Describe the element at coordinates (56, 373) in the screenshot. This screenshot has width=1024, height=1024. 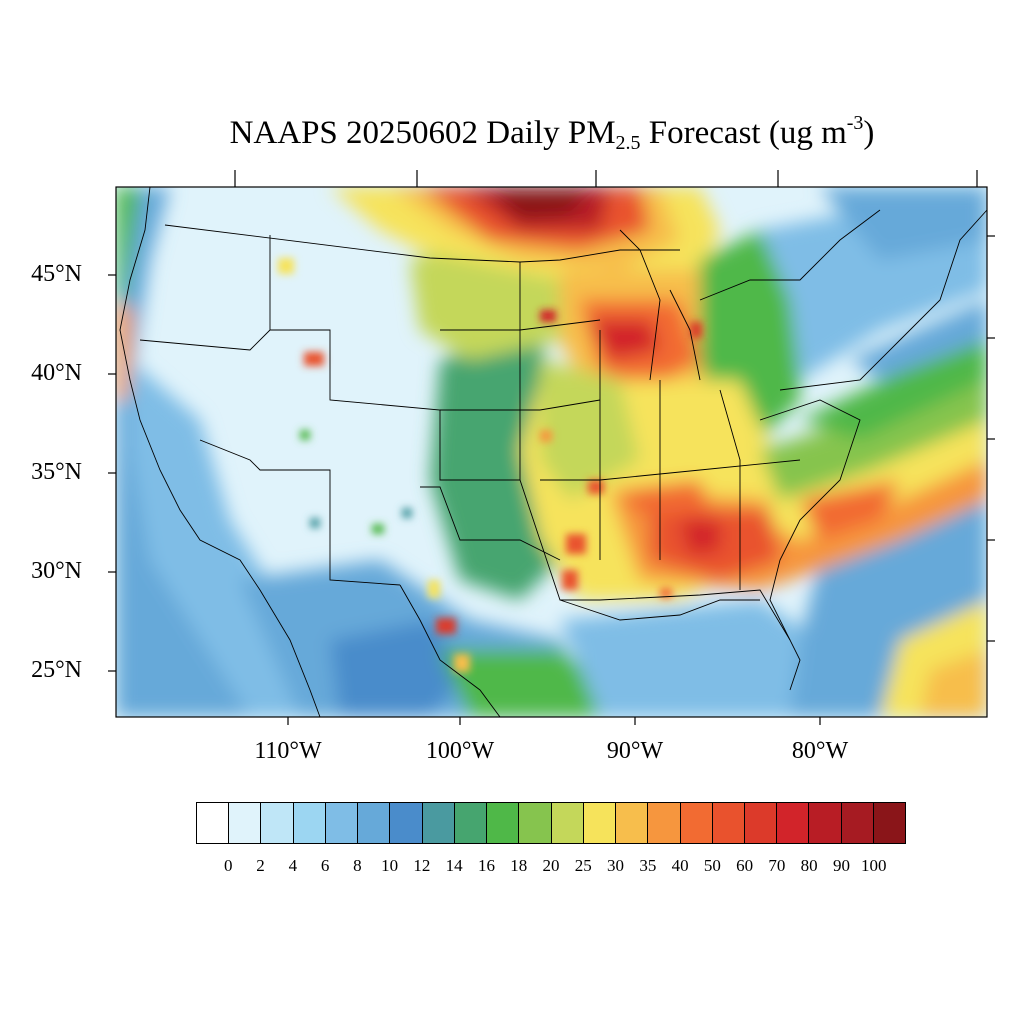
I see `lat-label: 40°N` at that location.